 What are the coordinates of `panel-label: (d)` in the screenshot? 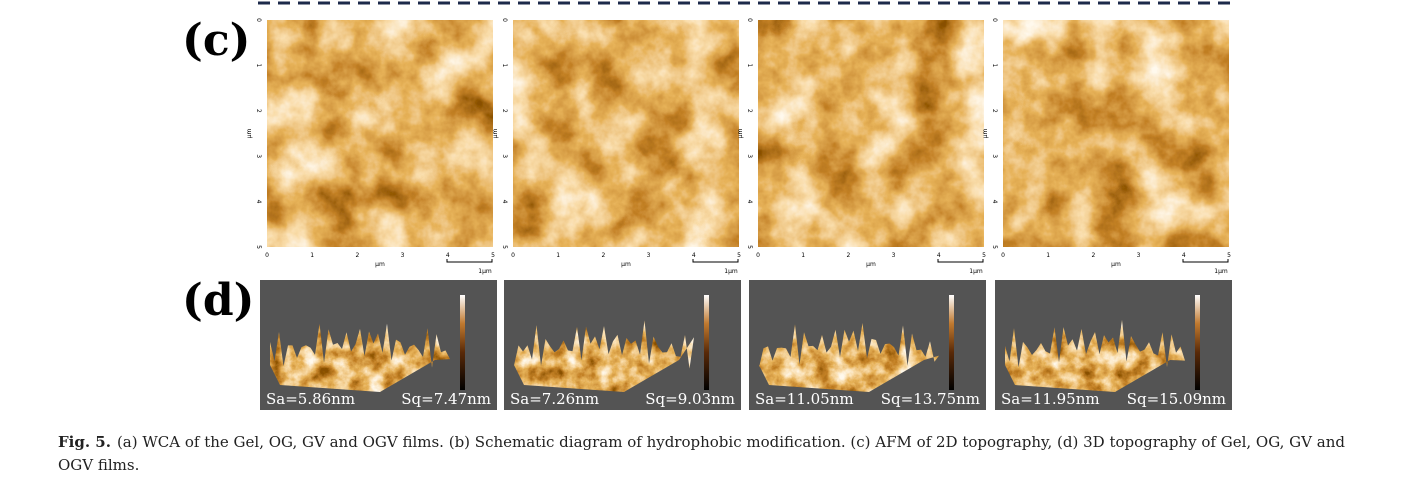 It's located at (218, 300).